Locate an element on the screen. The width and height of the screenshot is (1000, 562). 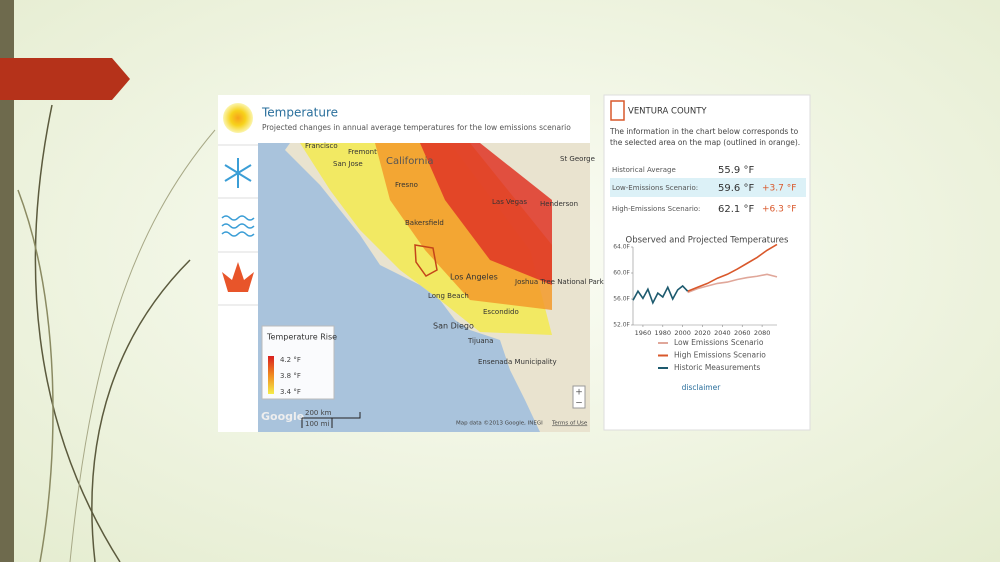
place: California is located at coordinates (410, 161).